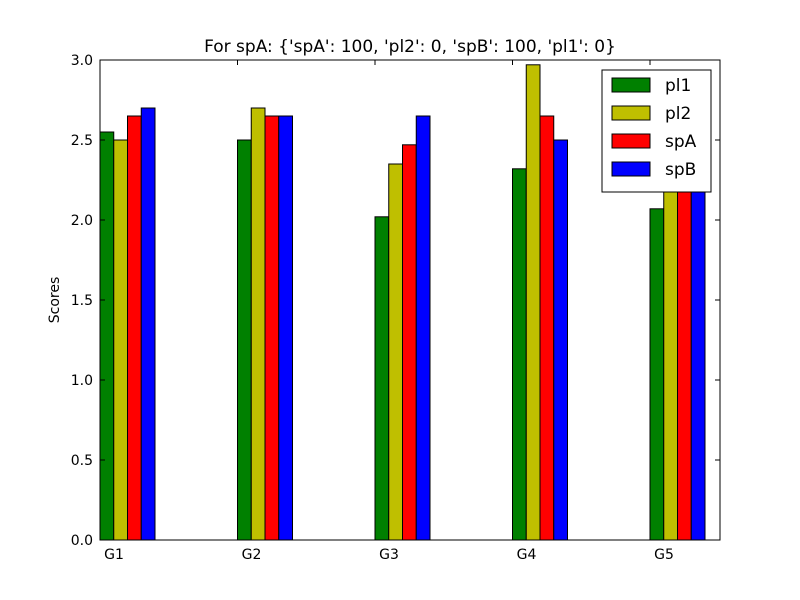 Image resolution: width=800 pixels, height=600 pixels. Describe the element at coordinates (134, 328) in the screenshot. I see `bar-spA-G1` at that location.